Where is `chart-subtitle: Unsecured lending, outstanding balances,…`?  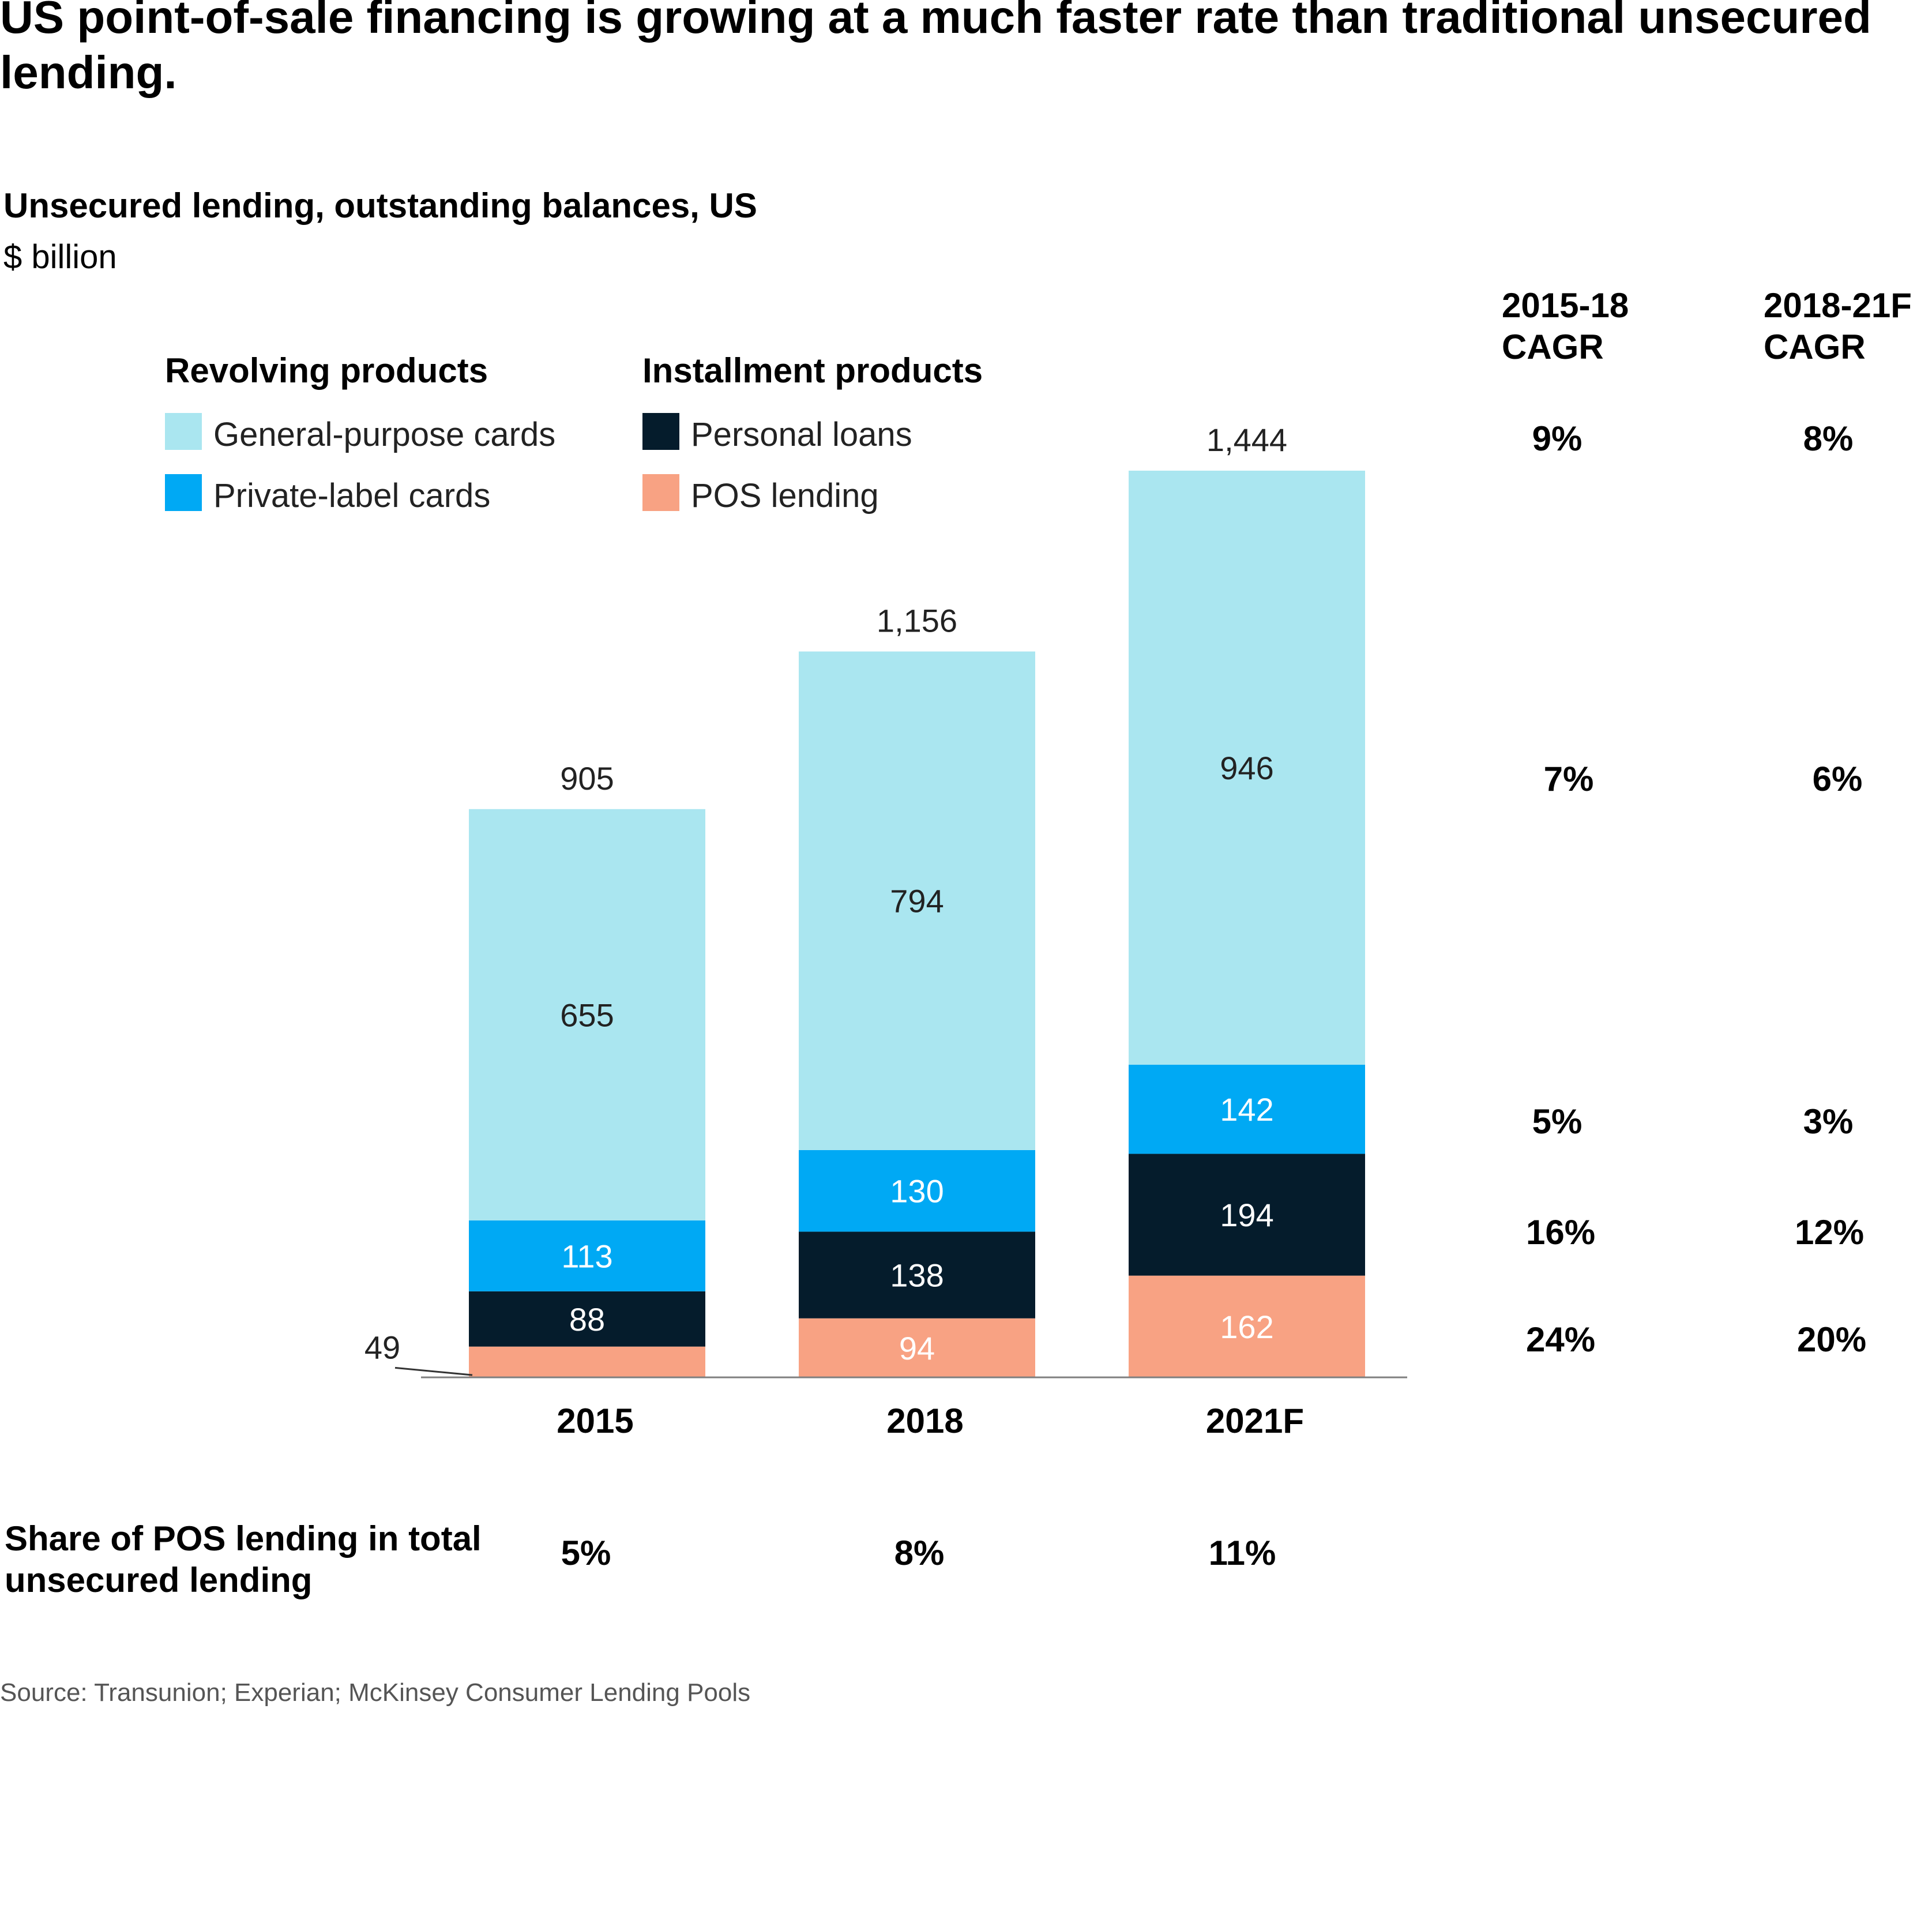 chart-subtitle: Unsecured lending, outstanding balances,… is located at coordinates (380, 205).